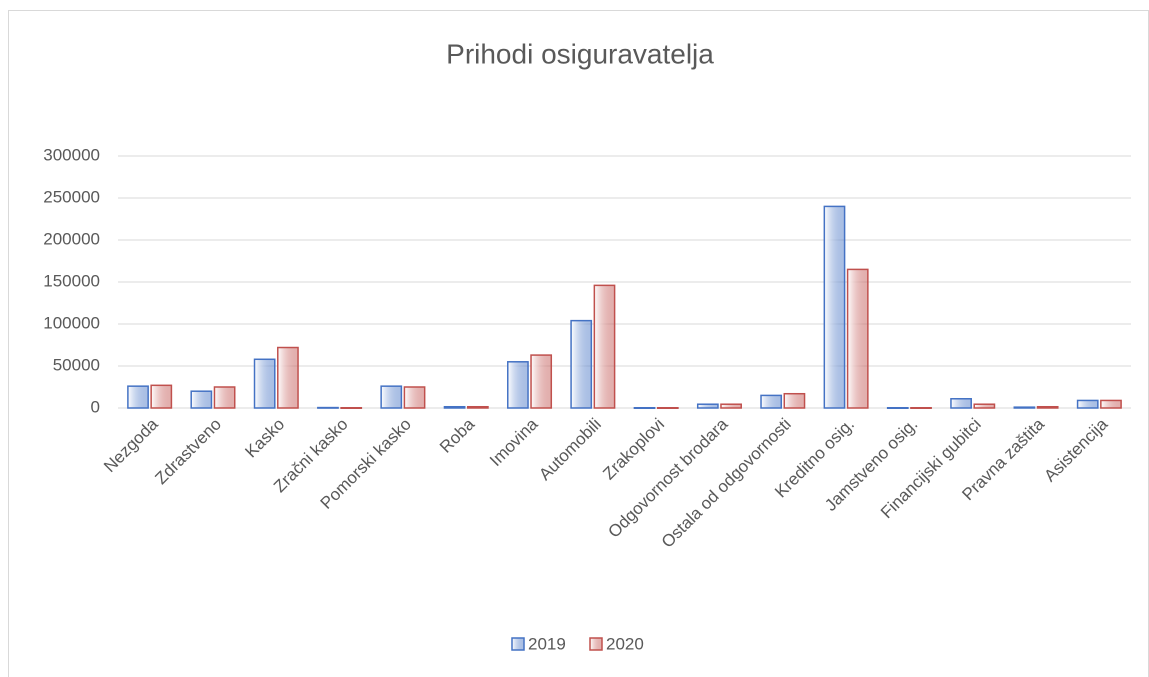 Image resolution: width=1149 pixels, height=677 pixels. What do you see at coordinates (633, 449) in the screenshot?
I see `x-tick-label: Zrakoplovi` at bounding box center [633, 449].